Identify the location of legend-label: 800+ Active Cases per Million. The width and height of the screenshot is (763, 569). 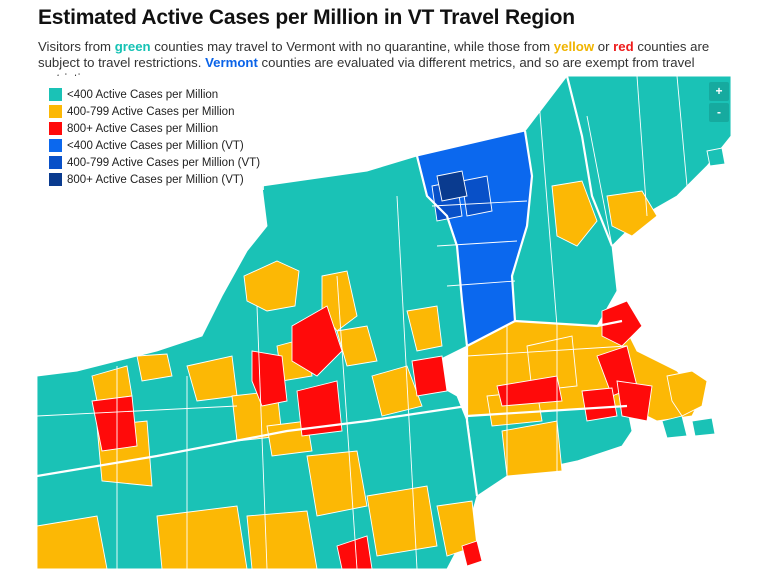
(143, 128).